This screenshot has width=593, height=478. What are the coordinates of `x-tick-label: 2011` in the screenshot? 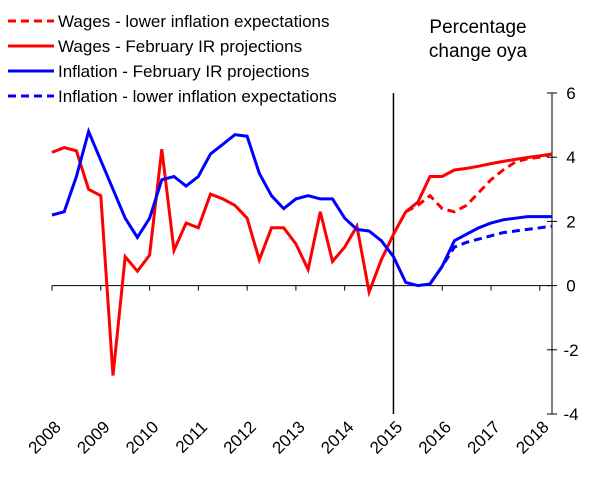 It's located at (191, 436).